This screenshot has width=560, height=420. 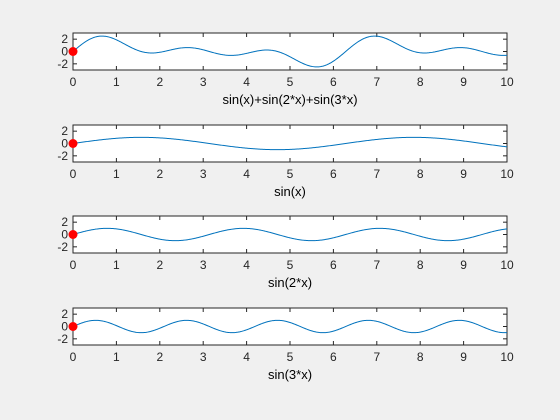 What do you see at coordinates (376, 265) in the screenshot?
I see `x-tick-label-3-7: 7` at bounding box center [376, 265].